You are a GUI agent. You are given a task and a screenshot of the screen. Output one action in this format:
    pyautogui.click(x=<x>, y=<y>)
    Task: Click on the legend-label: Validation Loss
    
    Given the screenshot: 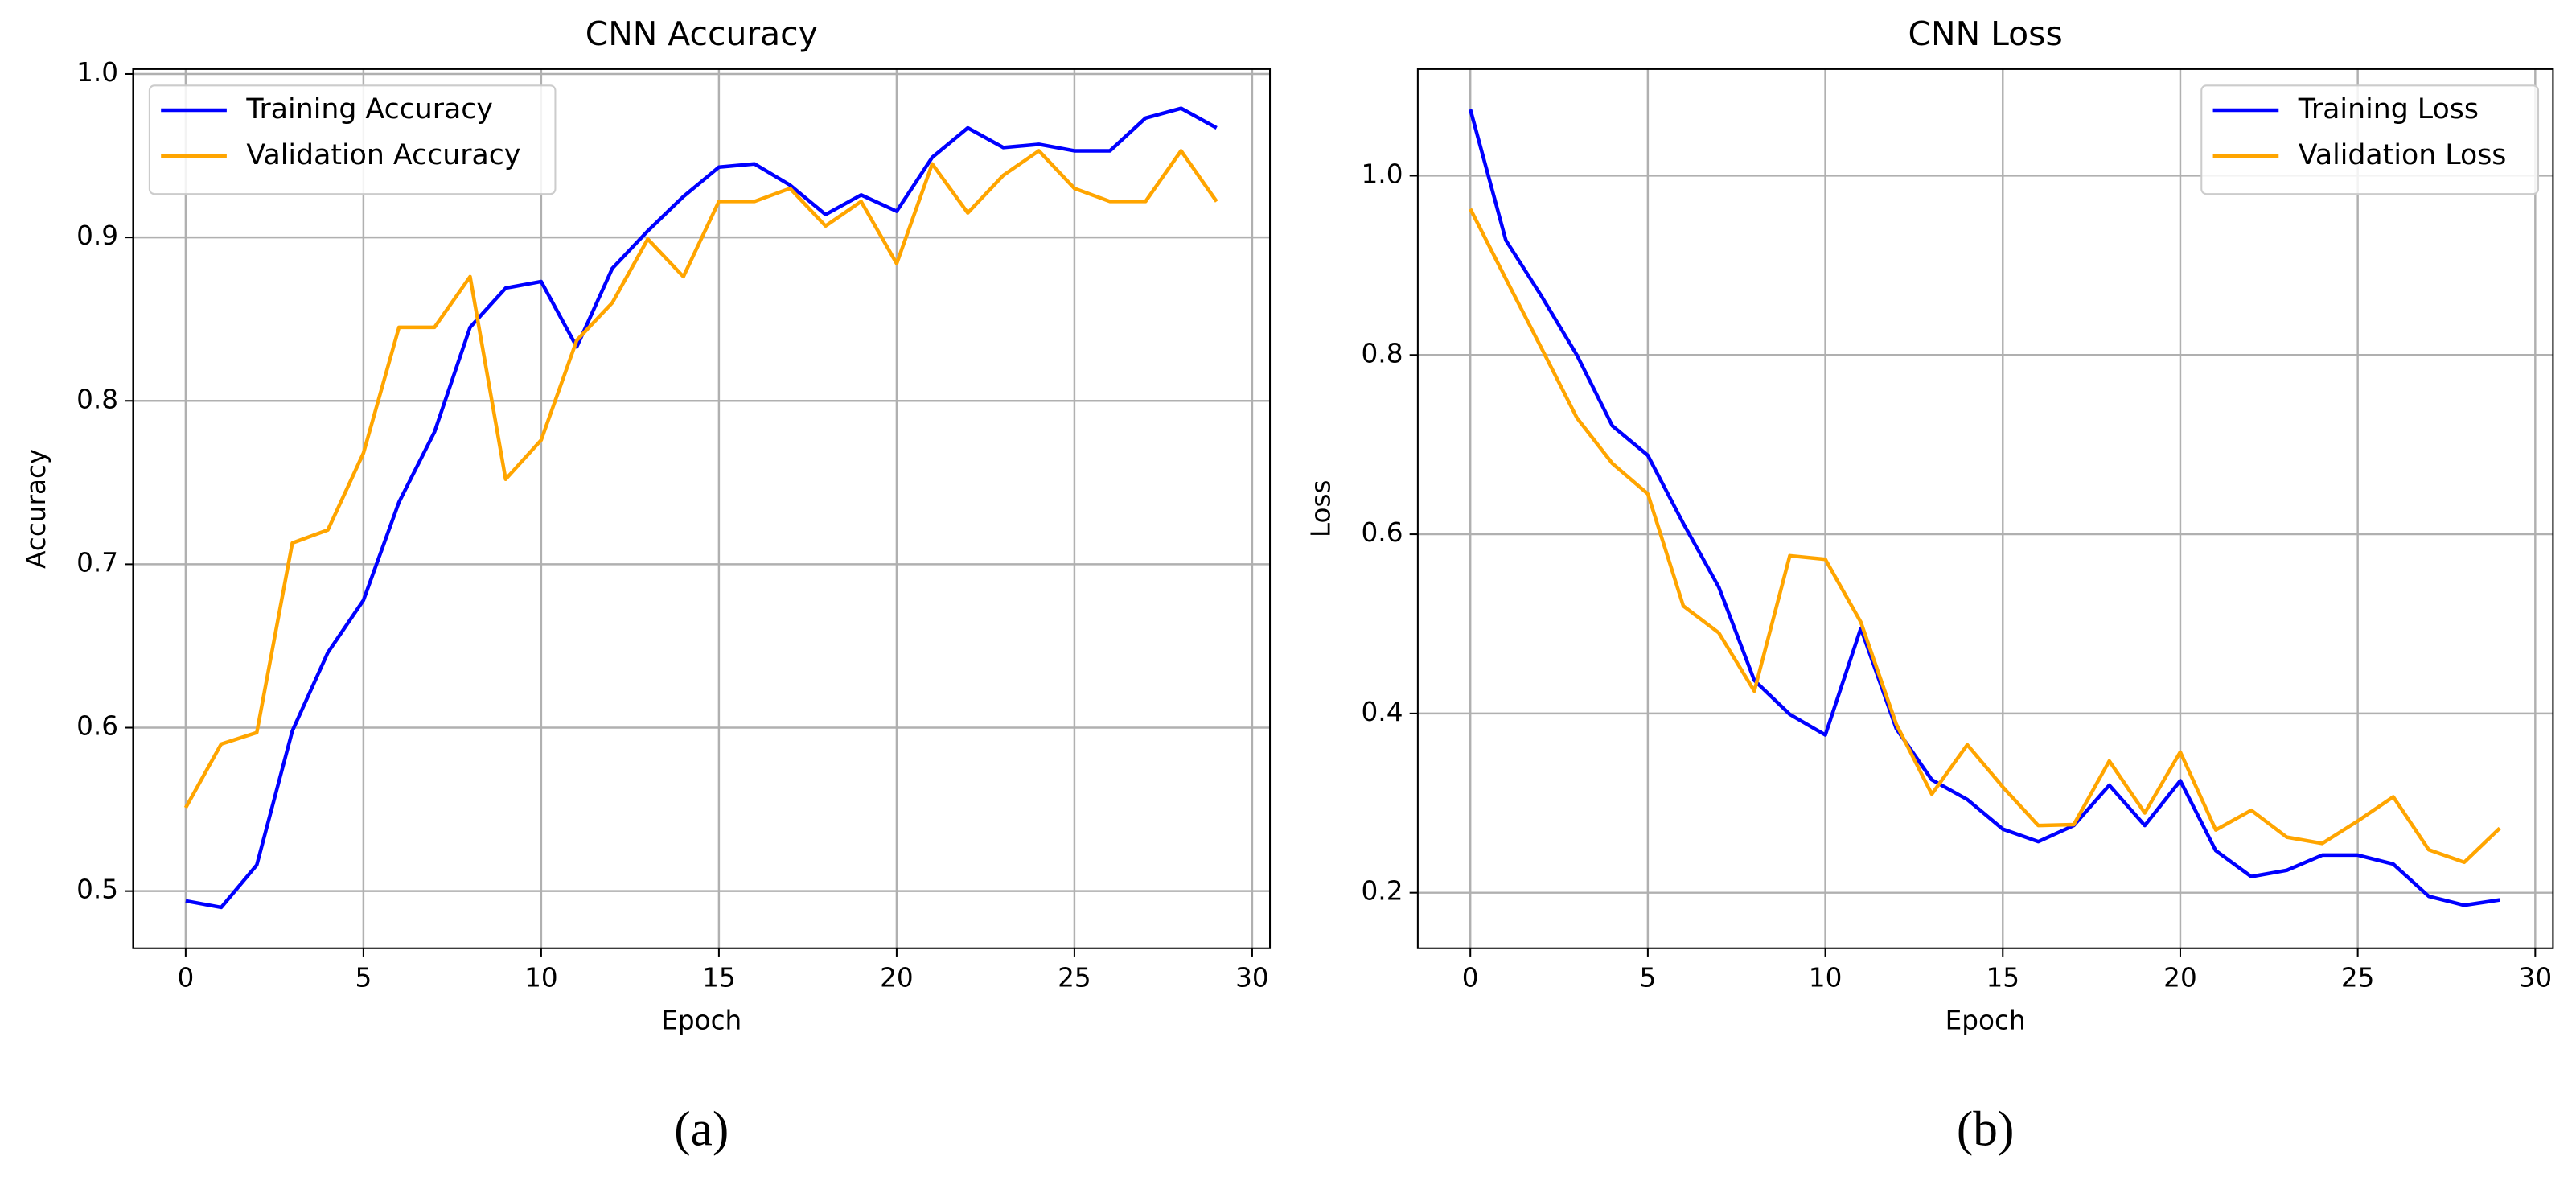 What is the action you would take?
    pyautogui.click(x=2403, y=155)
    